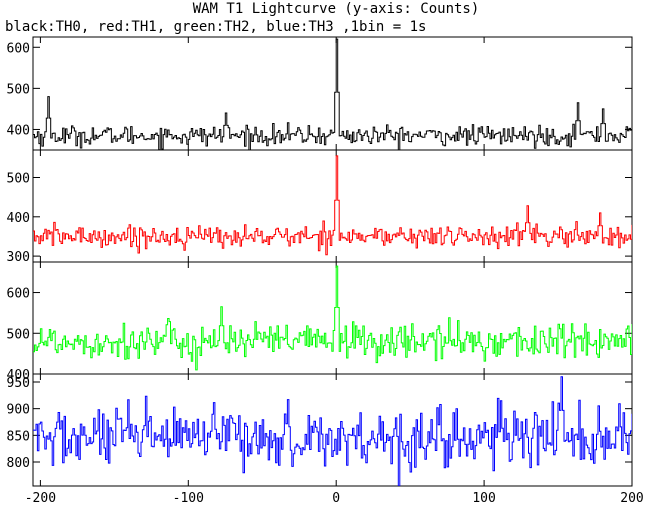  Describe the element at coordinates (18, 294) in the screenshot. I see `ytick-label-th2: 600` at that location.